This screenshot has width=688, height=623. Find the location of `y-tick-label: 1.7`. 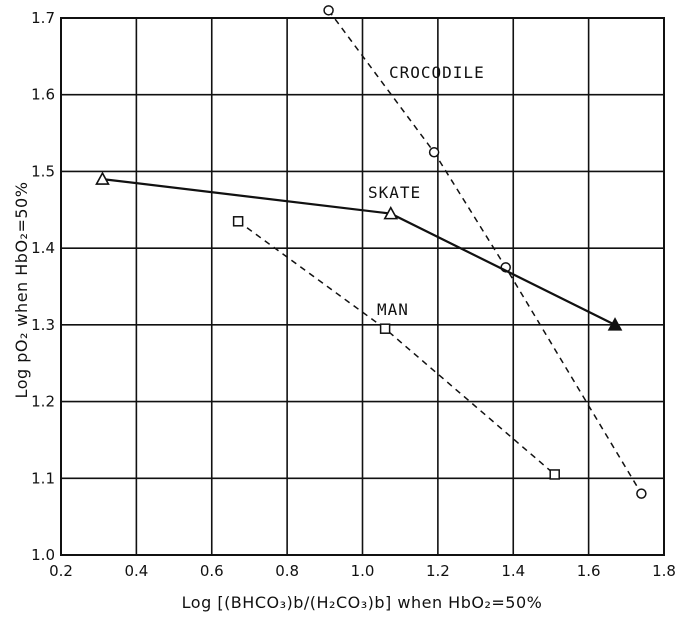

y-tick-label: 1.7 is located at coordinates (43, 18).